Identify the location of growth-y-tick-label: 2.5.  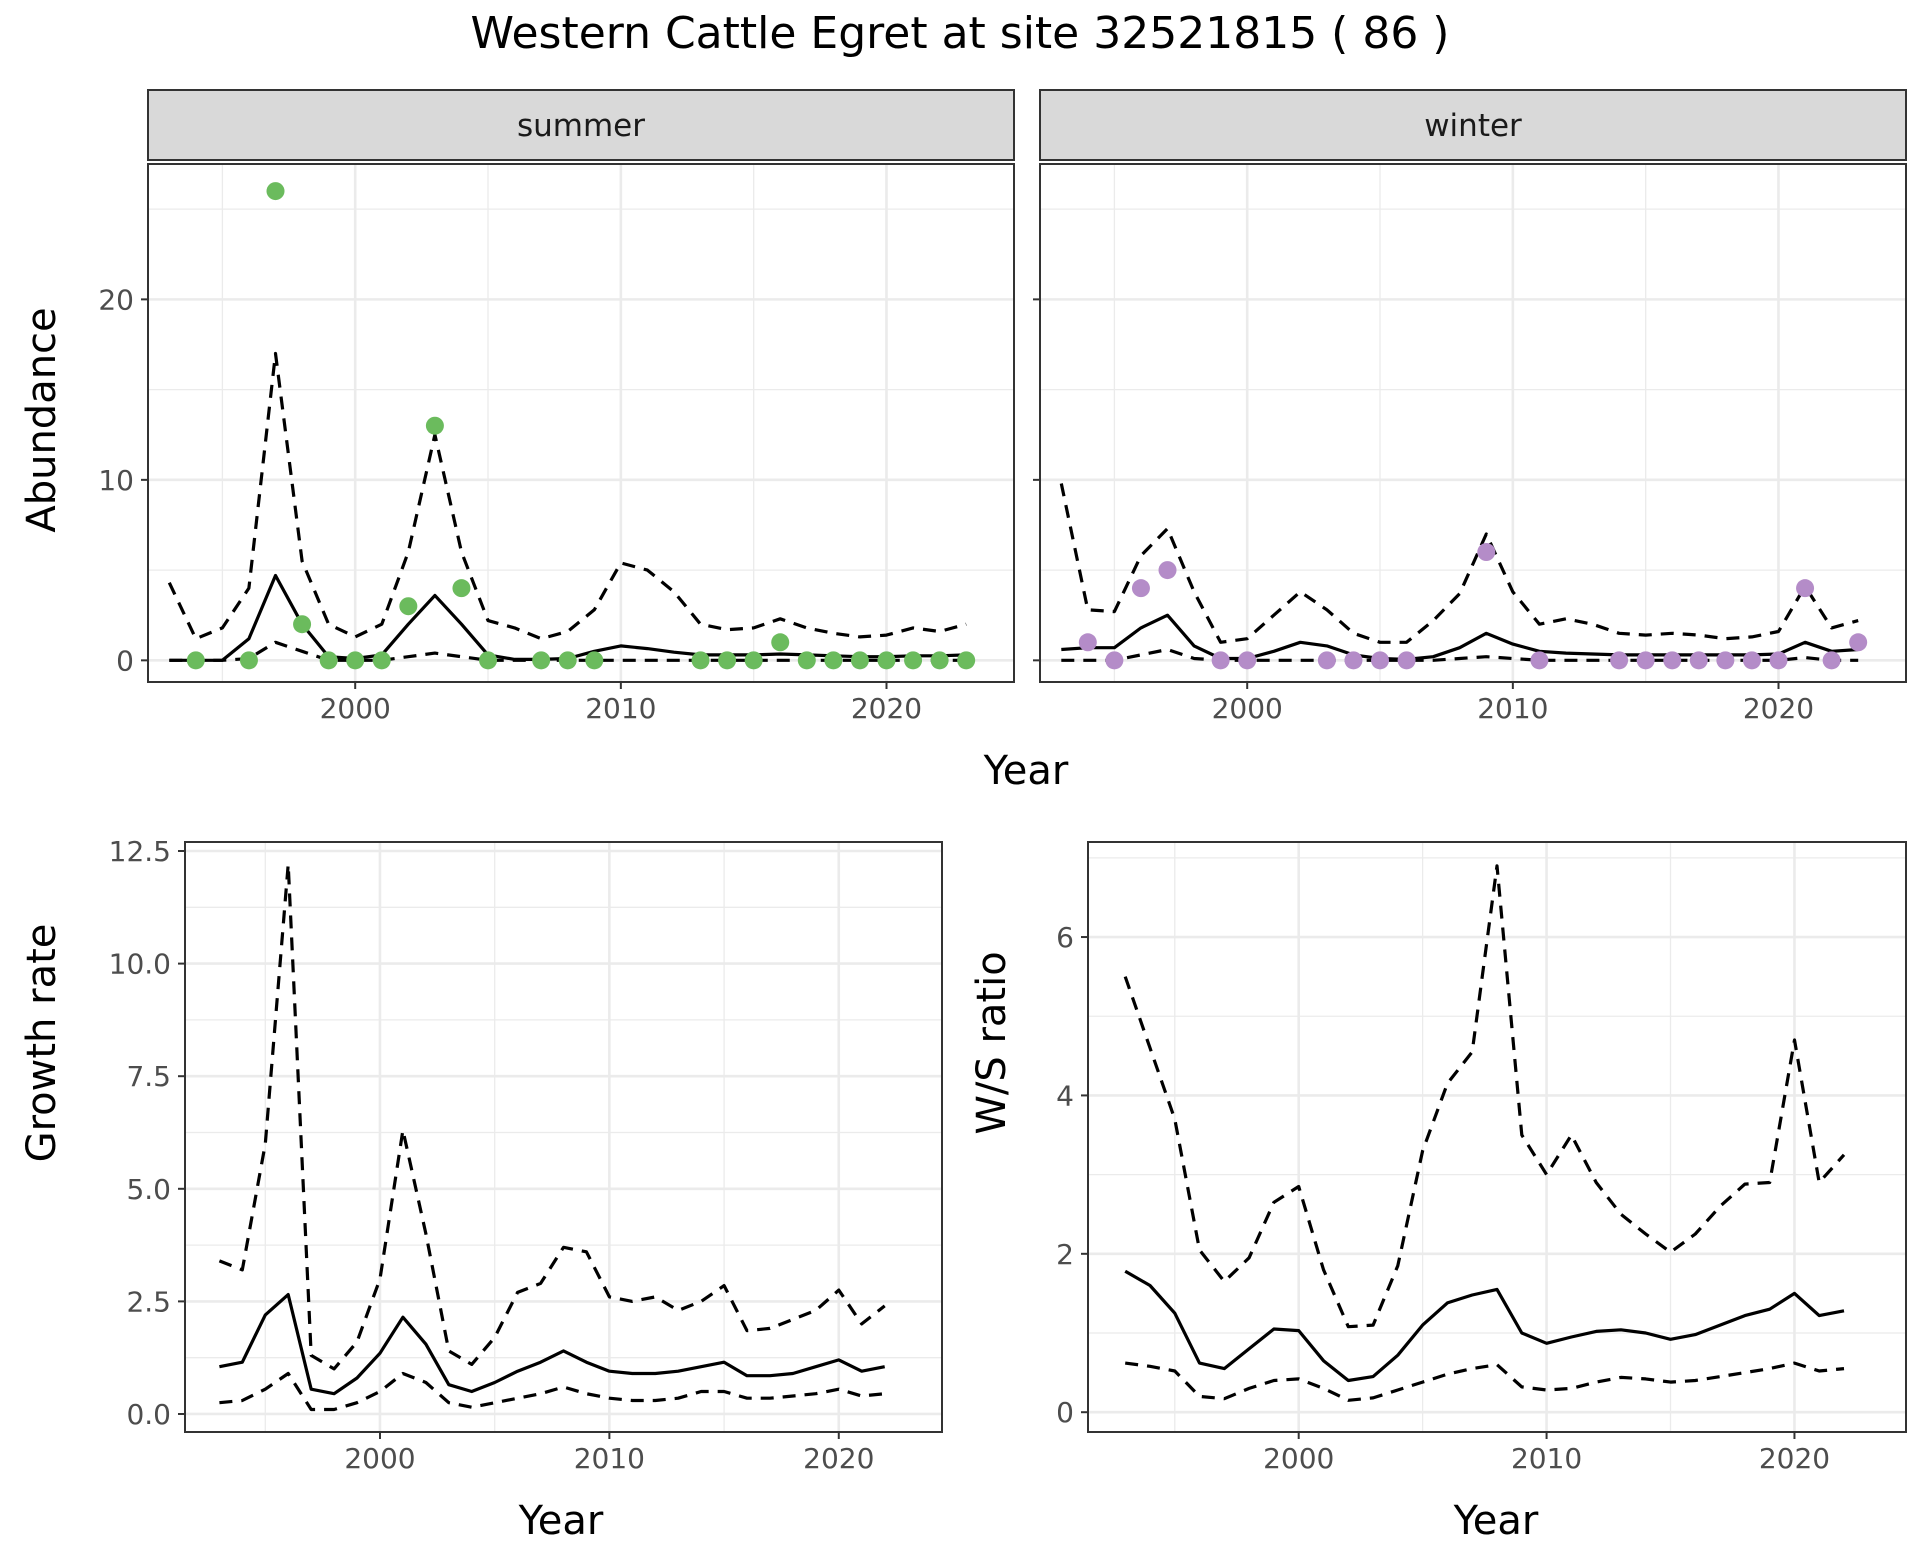
(148, 1301).